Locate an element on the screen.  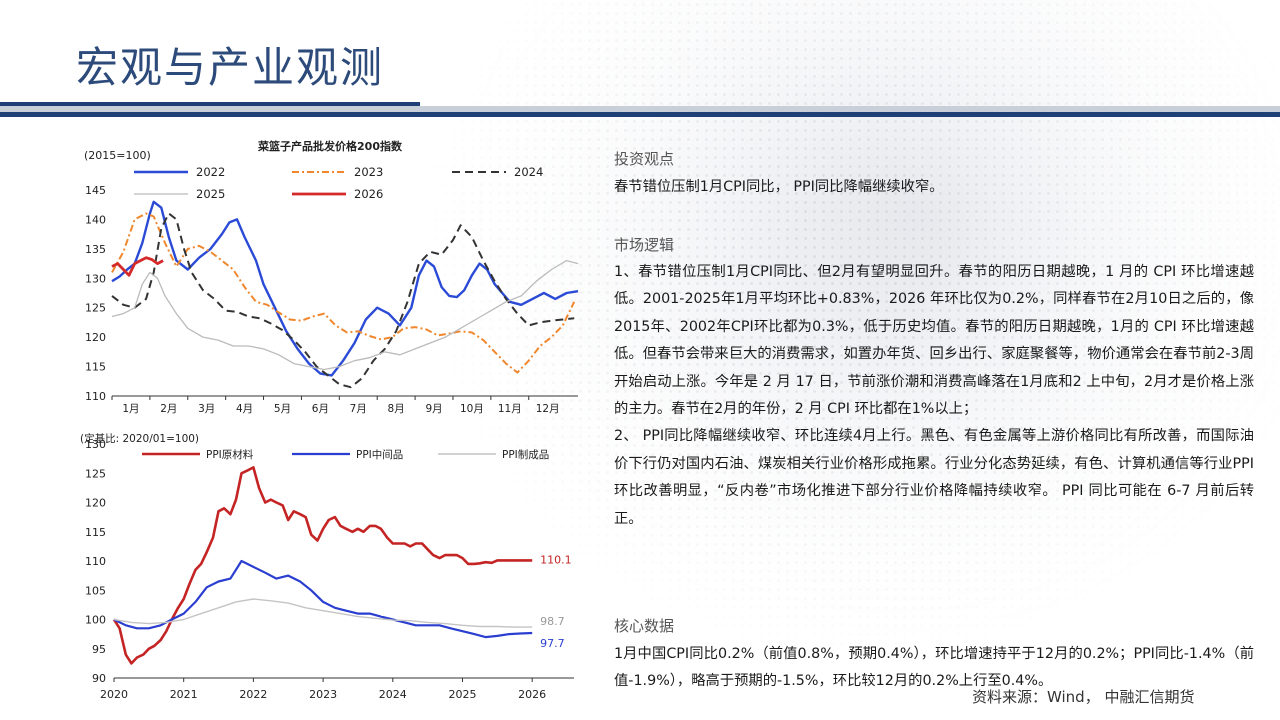
series-line-2025 is located at coordinates (345, 315).